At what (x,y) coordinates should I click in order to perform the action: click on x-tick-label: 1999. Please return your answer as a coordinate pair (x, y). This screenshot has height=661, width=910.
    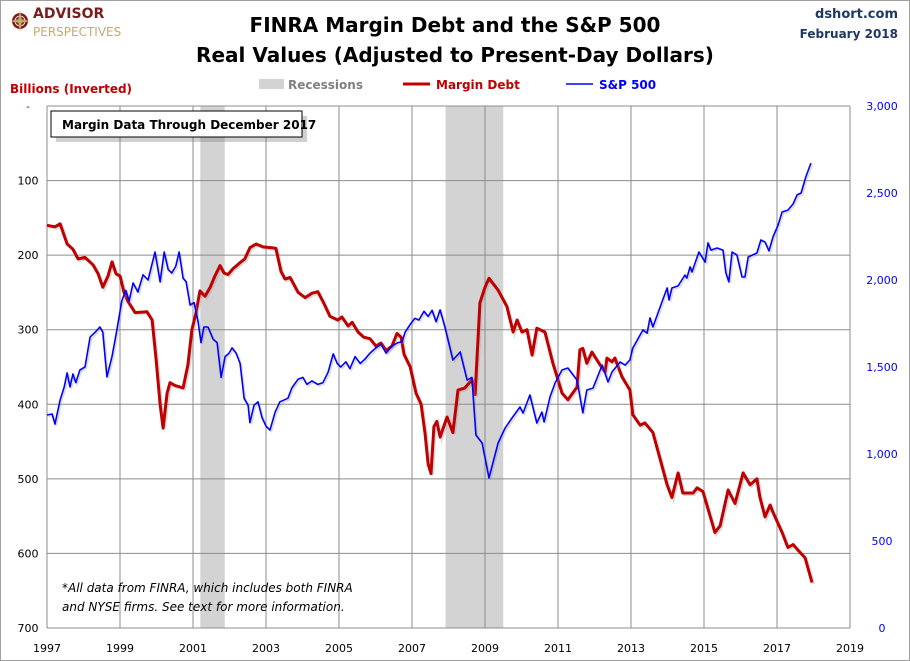
    Looking at the image, I should click on (120, 648).